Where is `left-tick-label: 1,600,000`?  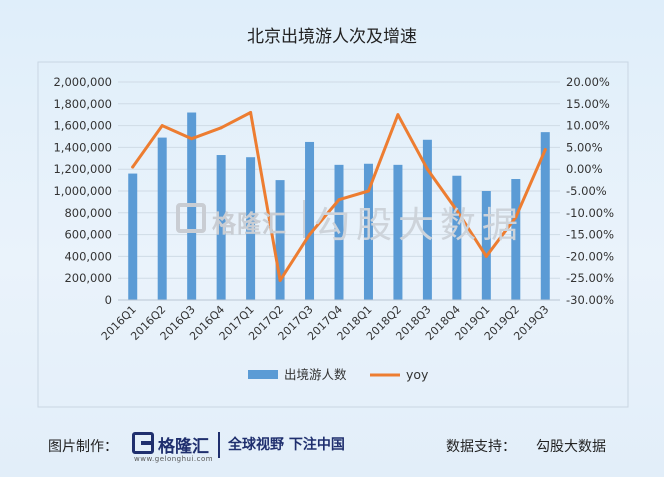 left-tick-label: 1,600,000 is located at coordinates (82, 126).